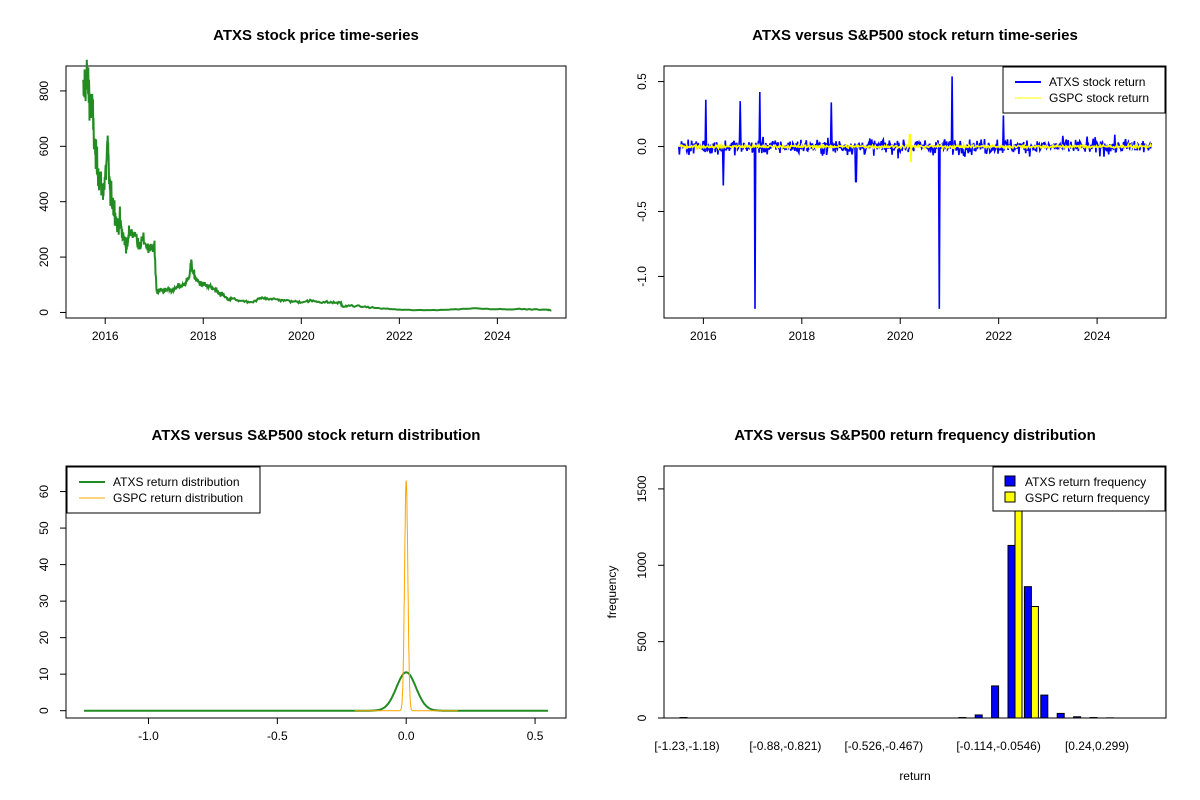 This screenshot has height=800, width=1200. I want to click on legend-label-gspc: GSPC stock return, so click(1099, 98).